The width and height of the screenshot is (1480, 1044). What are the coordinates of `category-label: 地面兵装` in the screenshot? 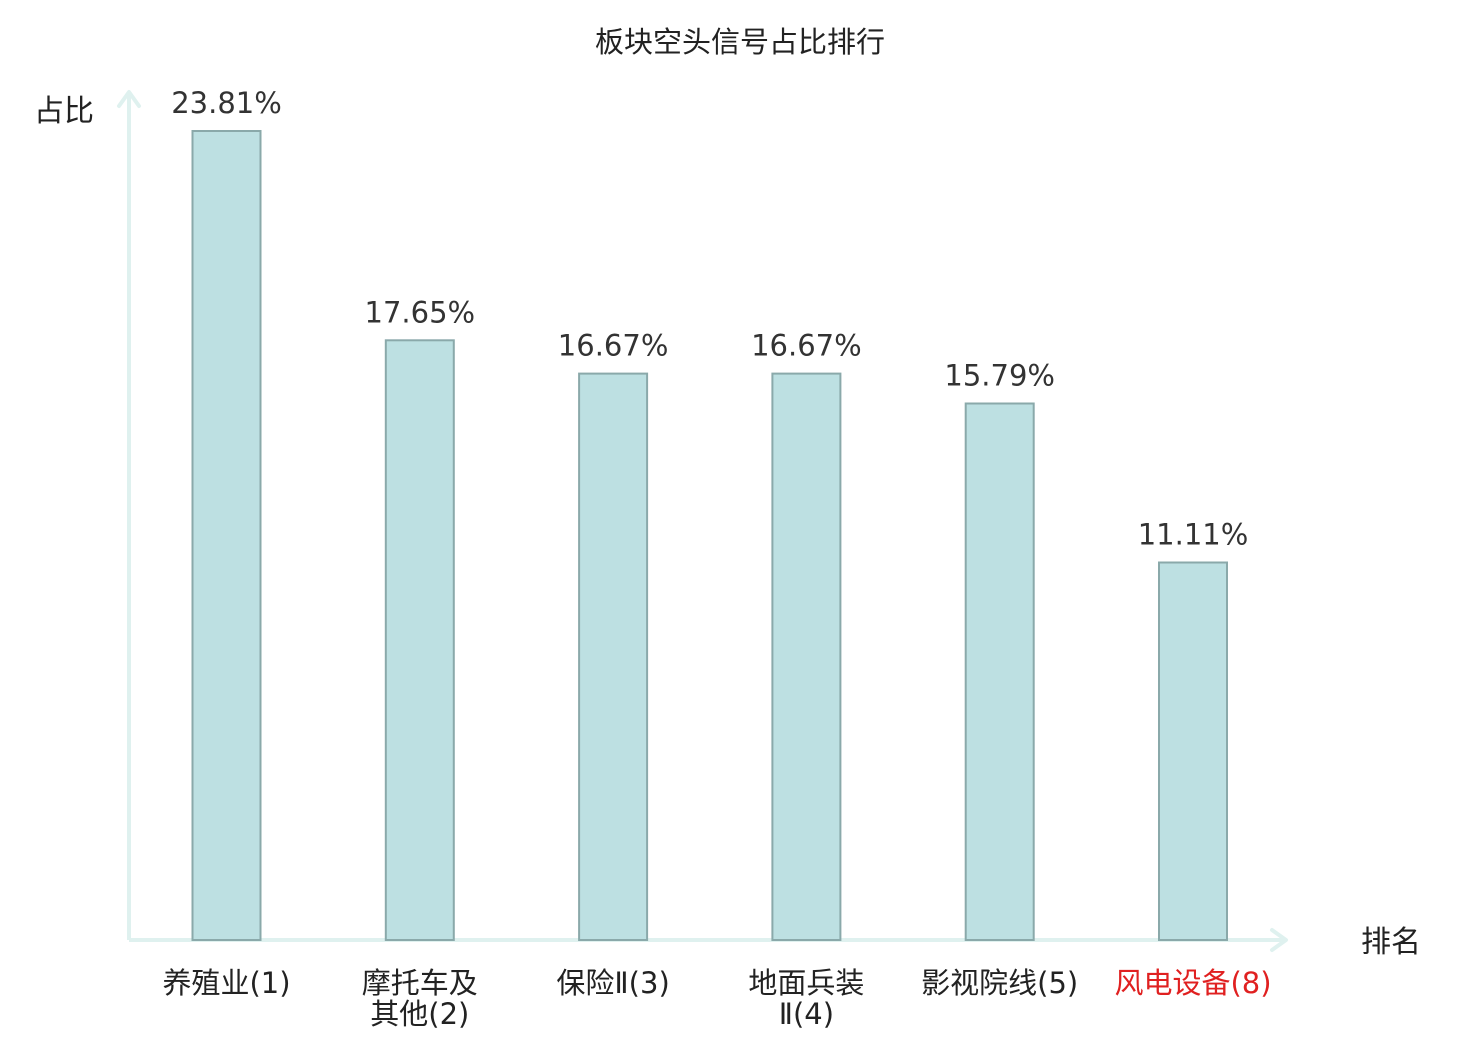 It's located at (806, 983).